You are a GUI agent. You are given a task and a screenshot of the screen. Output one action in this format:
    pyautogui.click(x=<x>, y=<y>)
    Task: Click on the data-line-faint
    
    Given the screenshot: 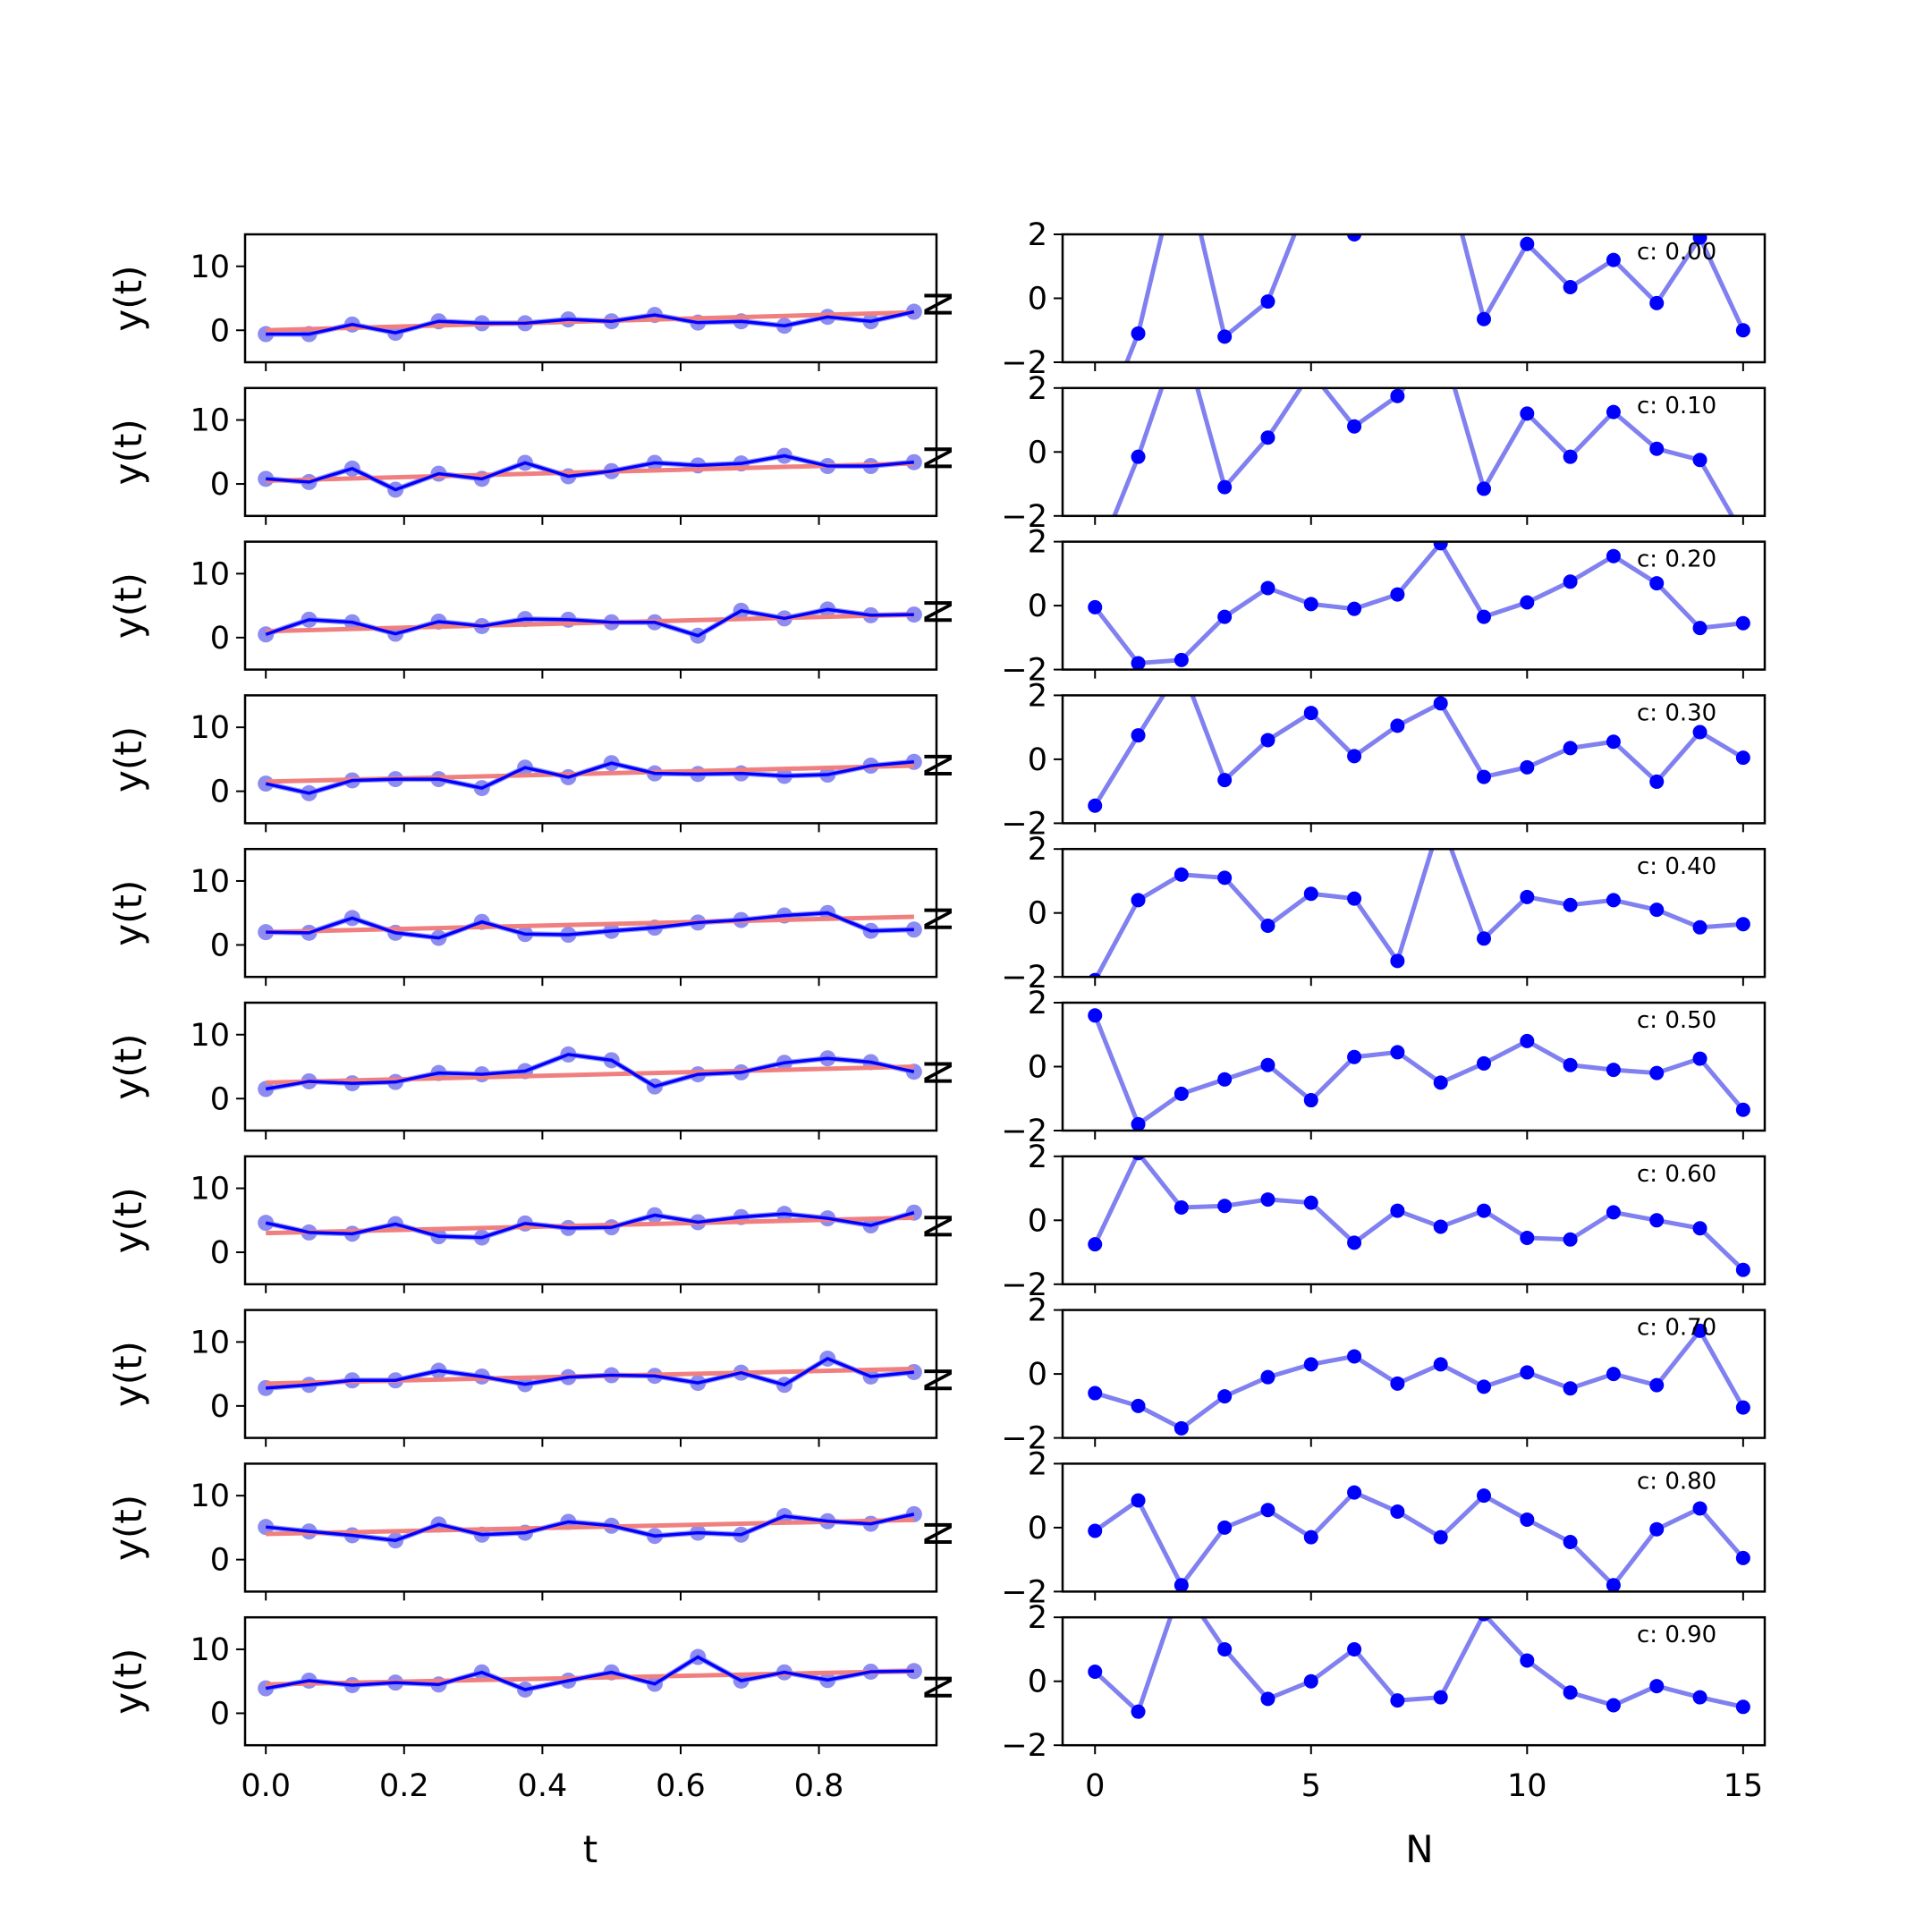 What is the action you would take?
    pyautogui.click(x=590, y=1373)
    